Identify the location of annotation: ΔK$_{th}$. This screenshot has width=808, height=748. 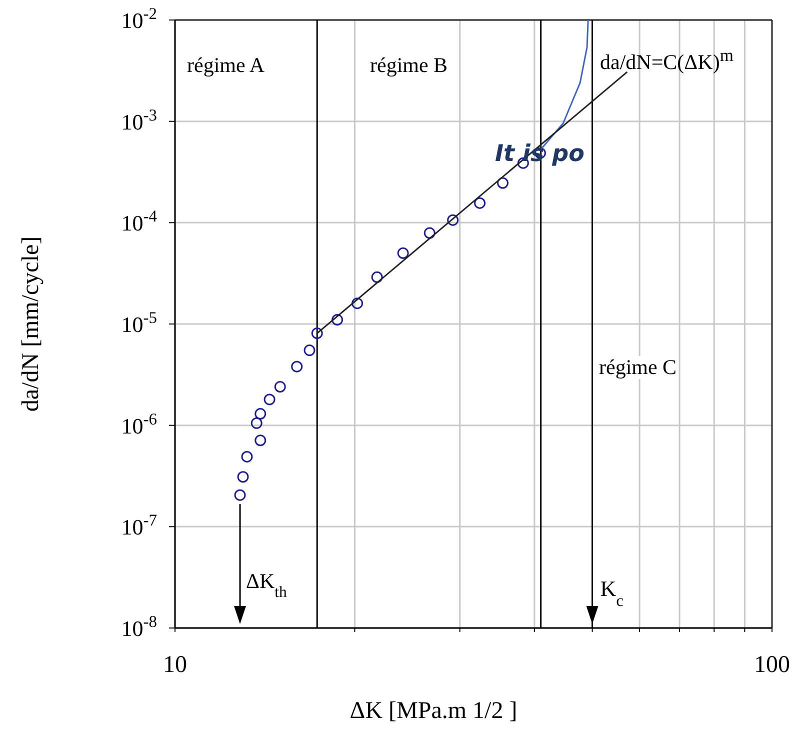
(267, 584).